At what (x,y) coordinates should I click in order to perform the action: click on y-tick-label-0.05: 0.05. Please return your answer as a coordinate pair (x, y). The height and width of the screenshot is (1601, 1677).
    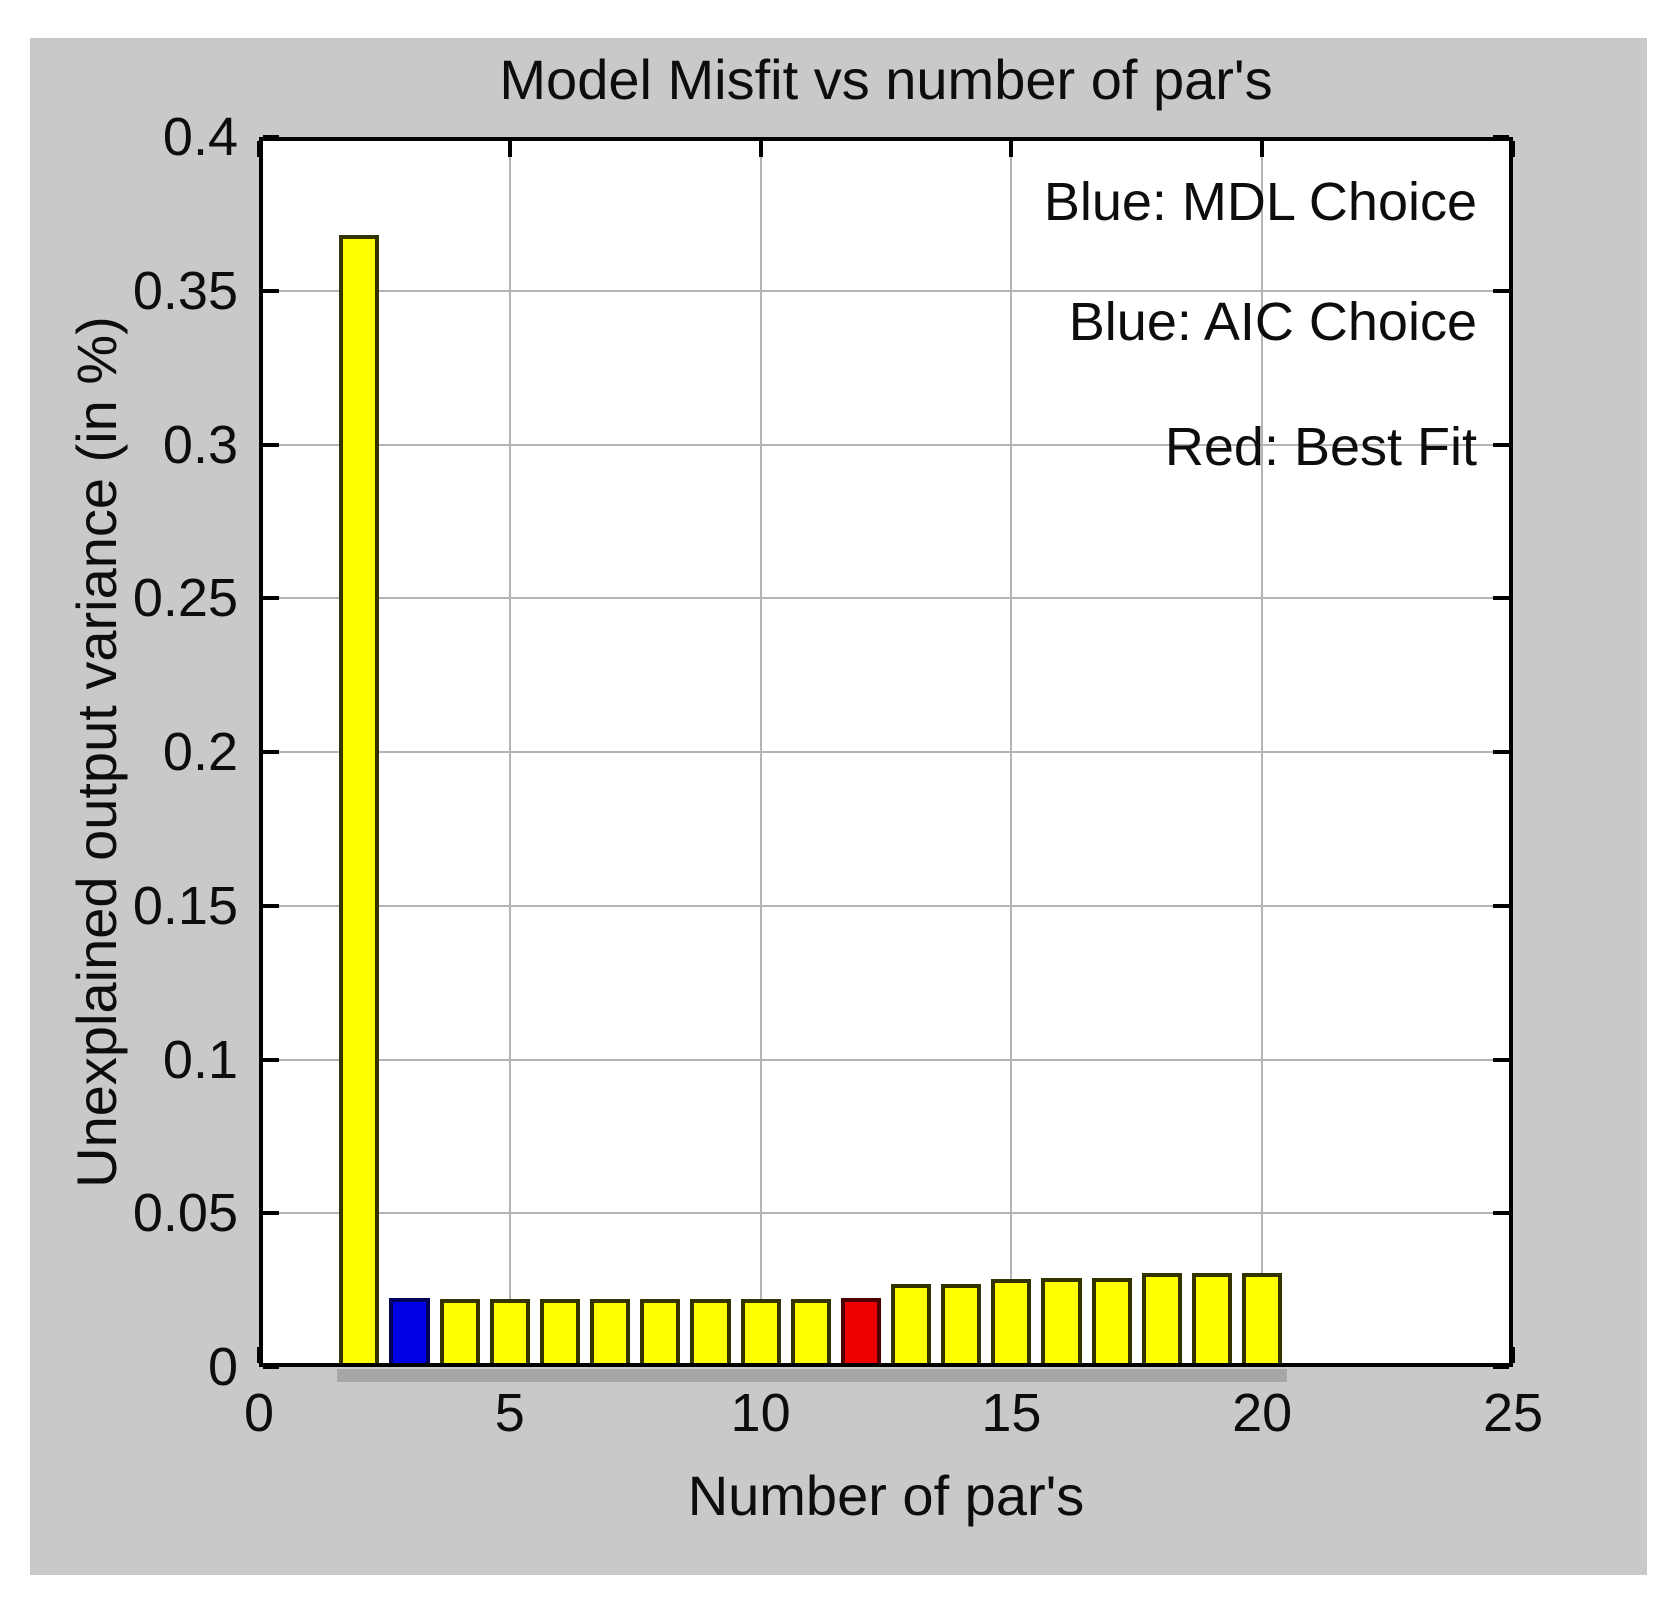
    Looking at the image, I should click on (185, 1213).